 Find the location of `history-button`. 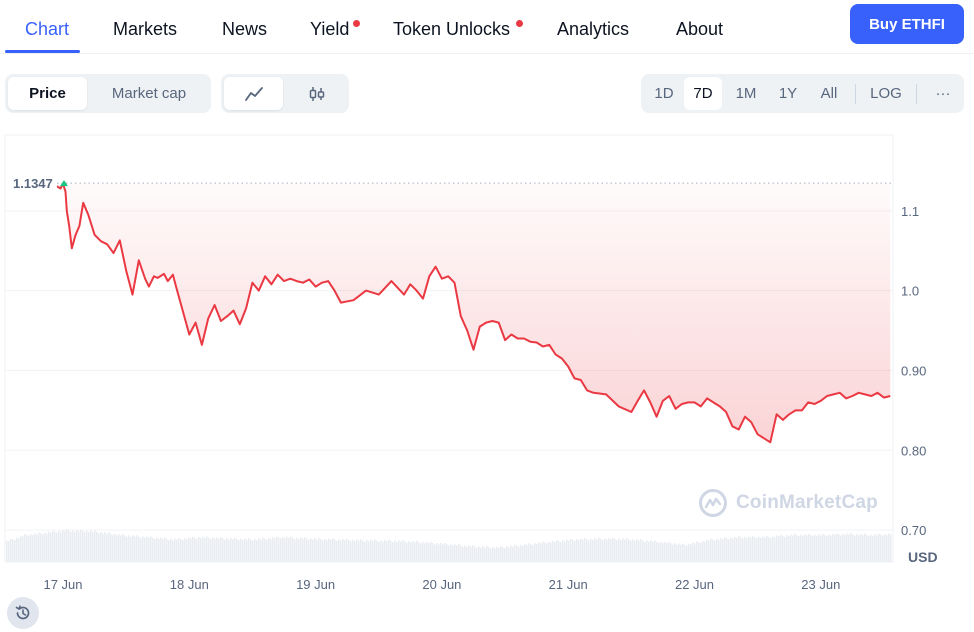

history-button is located at coordinates (23, 613).